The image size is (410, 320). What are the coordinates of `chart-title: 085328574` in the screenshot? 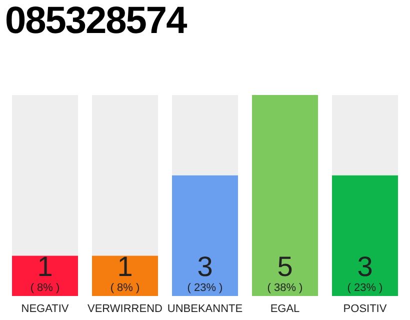 It's located at (95, 21).